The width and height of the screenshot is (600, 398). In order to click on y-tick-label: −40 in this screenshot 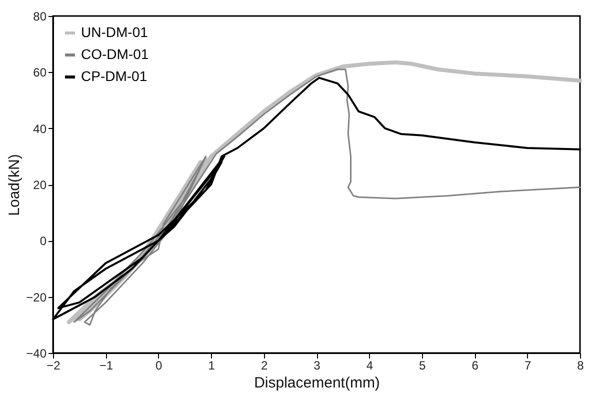, I will do `click(36, 353)`.